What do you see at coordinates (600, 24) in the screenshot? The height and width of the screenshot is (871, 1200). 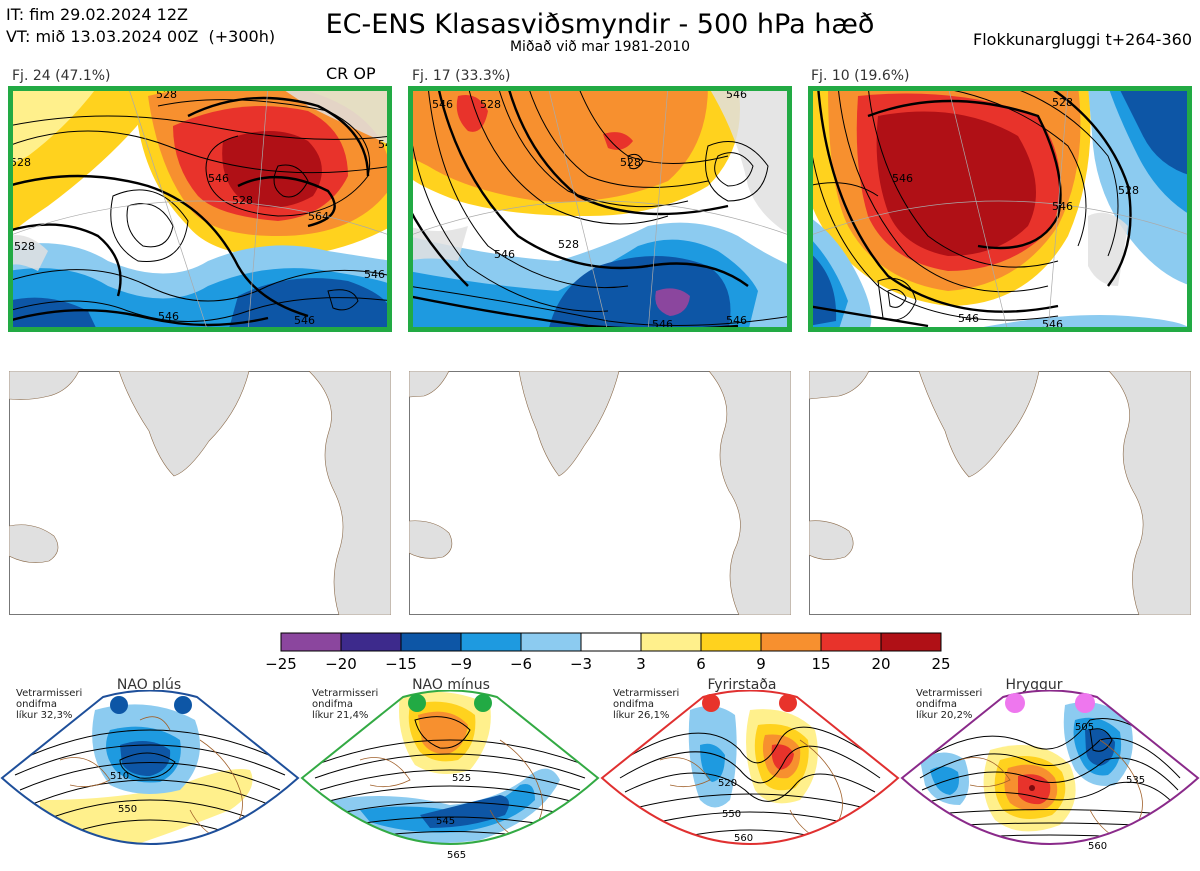 I see `page-title: EC-ENS Klasasviðsmyndir - 500 hPa hæð` at bounding box center [600, 24].